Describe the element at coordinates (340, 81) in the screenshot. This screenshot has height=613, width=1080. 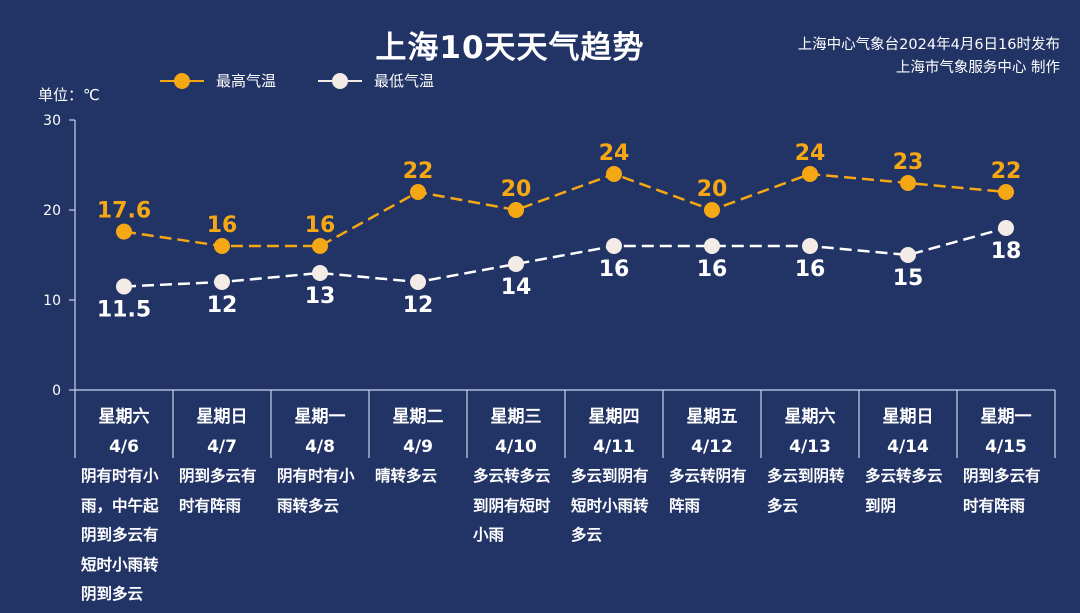
I see `legend-low-marker-icon` at that location.